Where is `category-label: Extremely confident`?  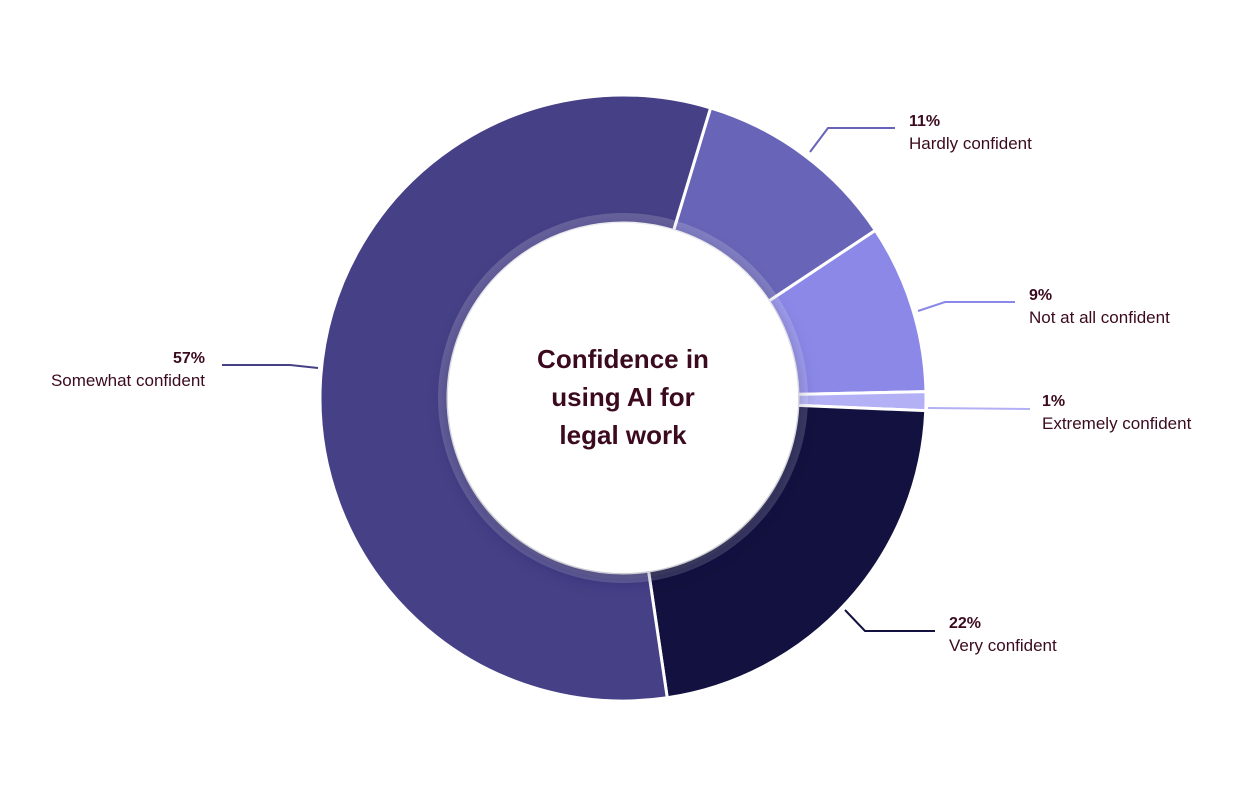
category-label: Extremely confident is located at coordinates (1117, 423).